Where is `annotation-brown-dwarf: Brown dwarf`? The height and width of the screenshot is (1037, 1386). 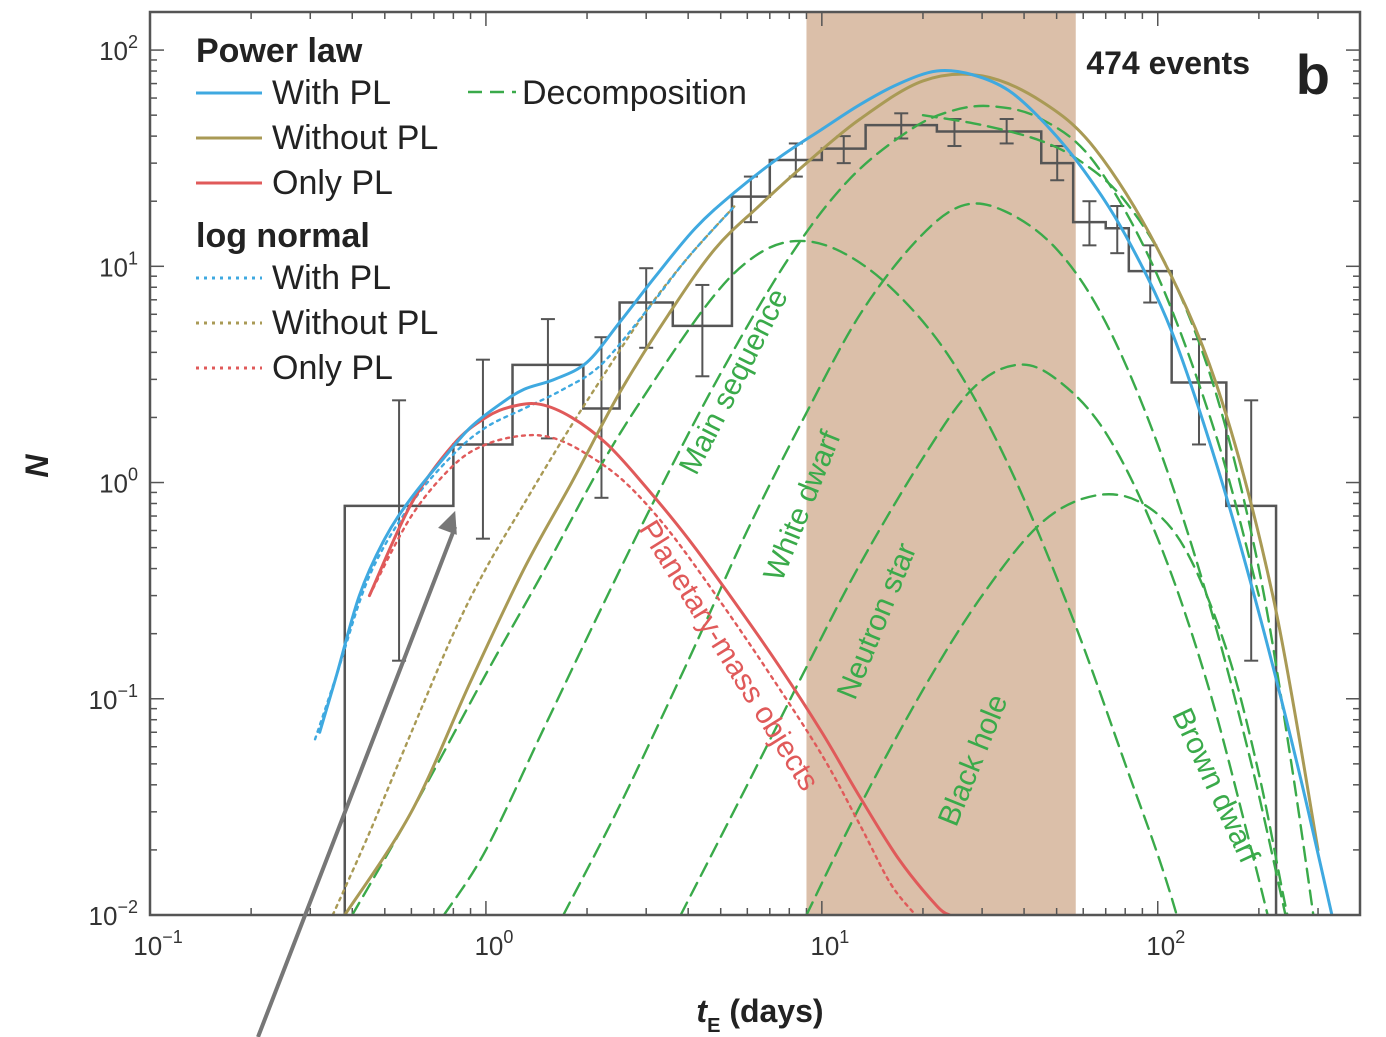 annotation-brown-dwarf: Brown dwarf is located at coordinates (1215, 786).